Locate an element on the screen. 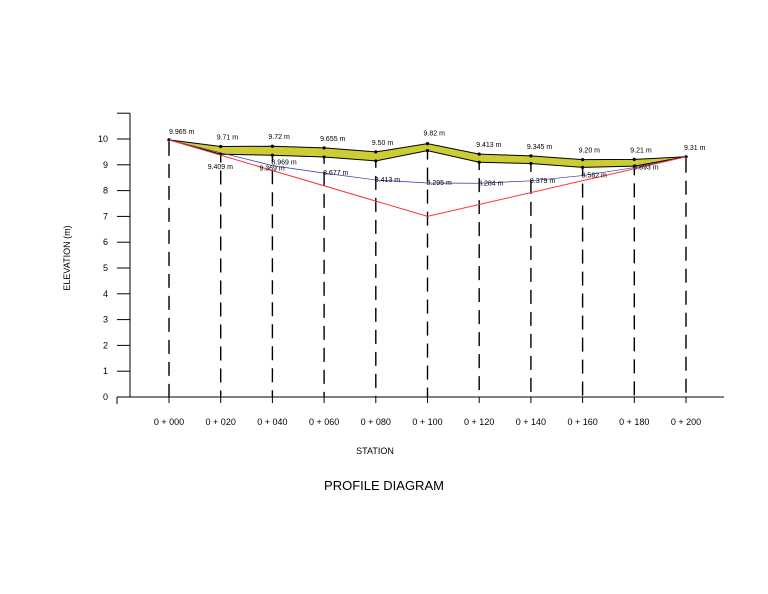  point-label: 9.31 m is located at coordinates (695, 148).